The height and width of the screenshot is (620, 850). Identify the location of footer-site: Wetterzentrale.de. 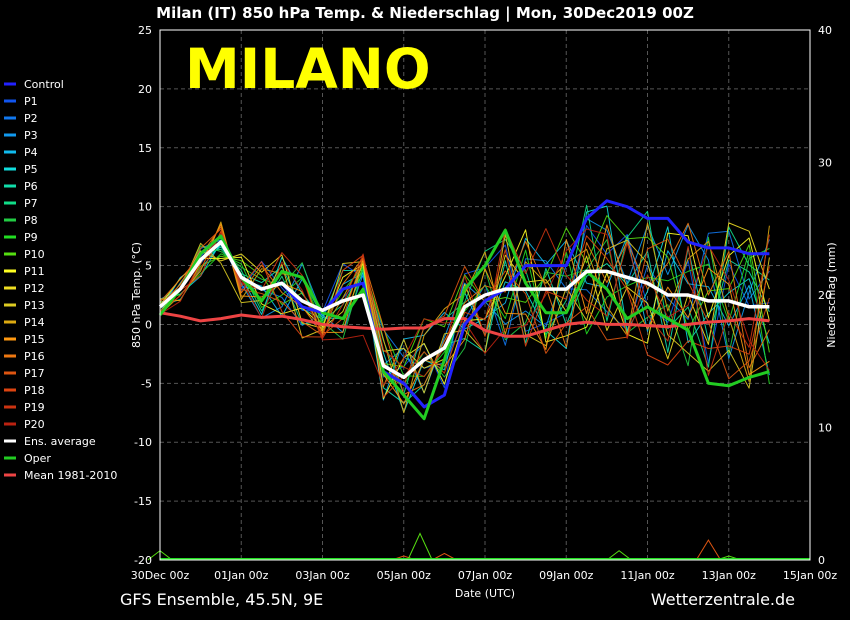
(723, 599).